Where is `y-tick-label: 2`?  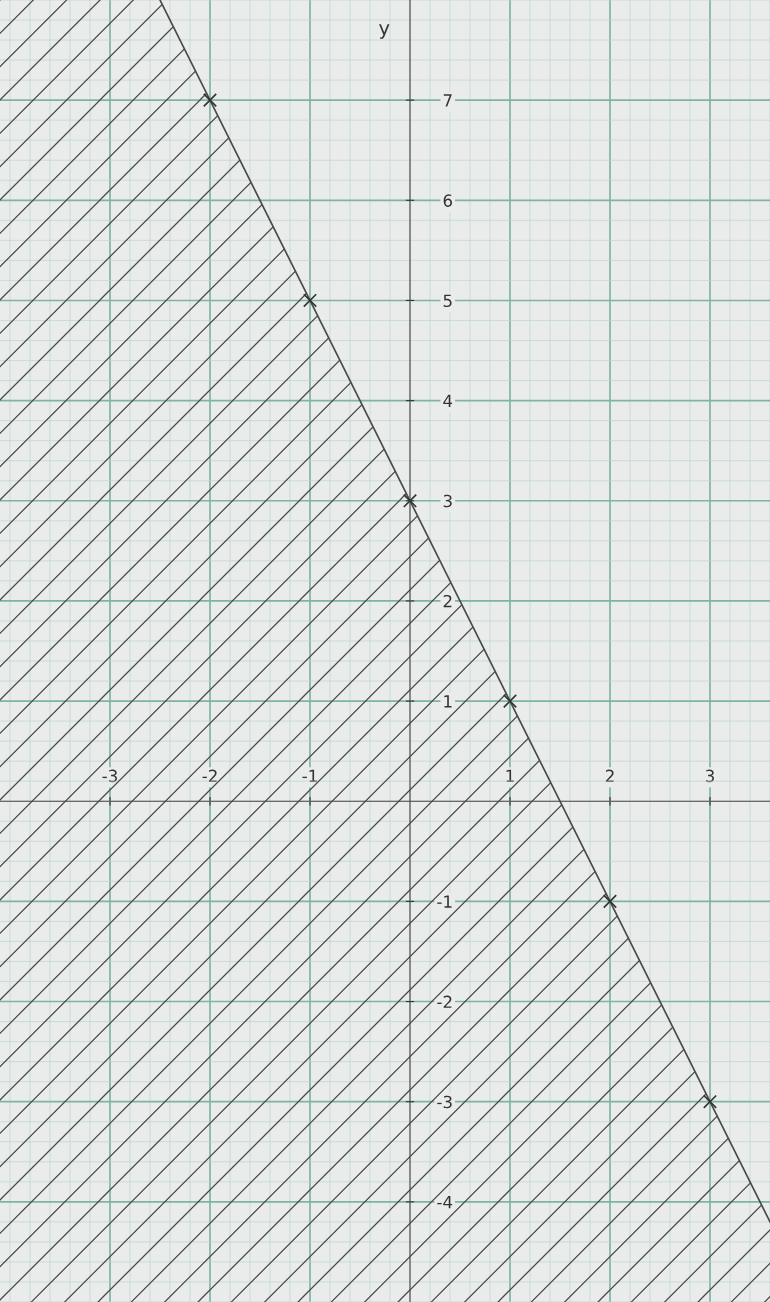
y-tick-label: 2 is located at coordinates (447, 601).